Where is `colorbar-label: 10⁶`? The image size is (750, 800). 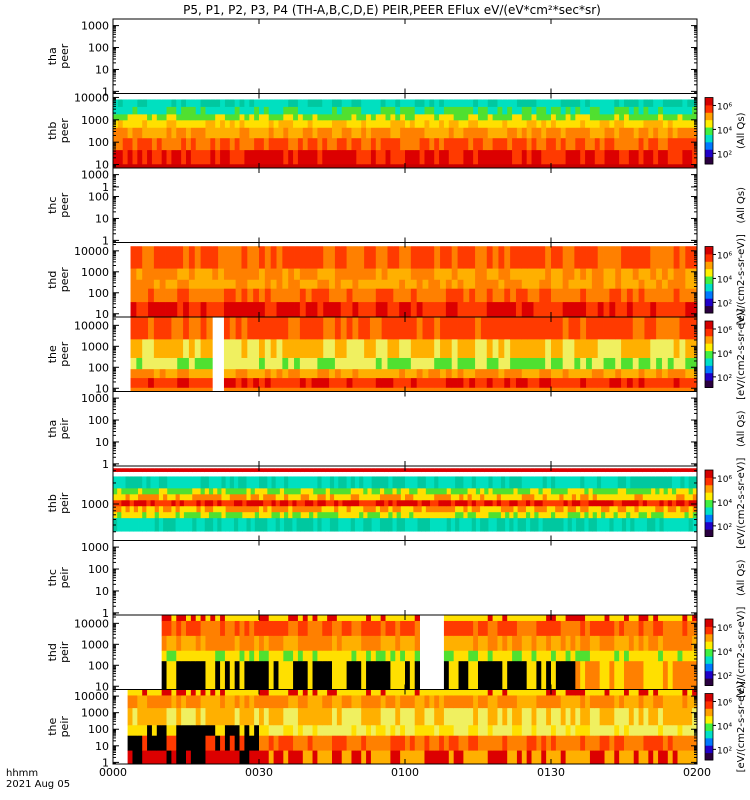
colorbar-label: 10⁶ is located at coordinates (724, 107).